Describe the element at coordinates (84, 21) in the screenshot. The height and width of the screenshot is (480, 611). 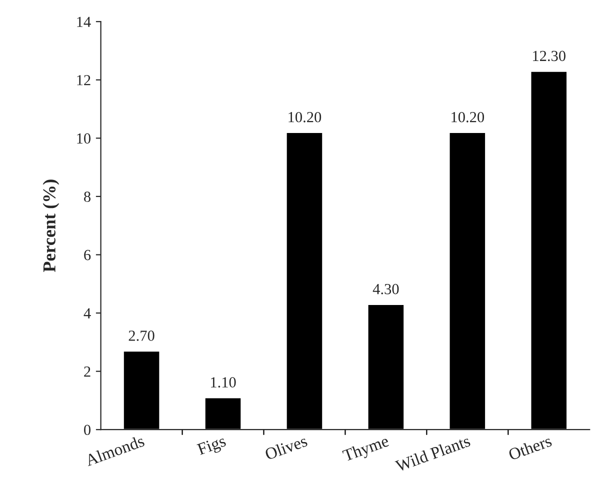
I see `y-tick-label: 14` at that location.